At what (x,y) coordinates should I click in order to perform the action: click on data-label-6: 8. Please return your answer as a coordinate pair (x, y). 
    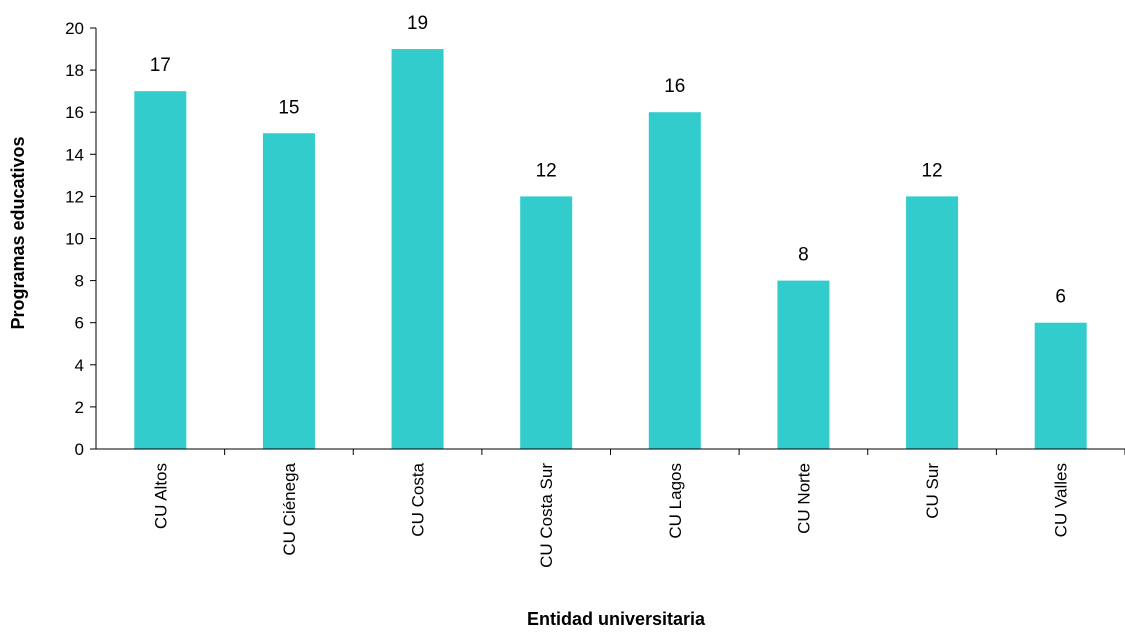
    Looking at the image, I should click on (803, 255).